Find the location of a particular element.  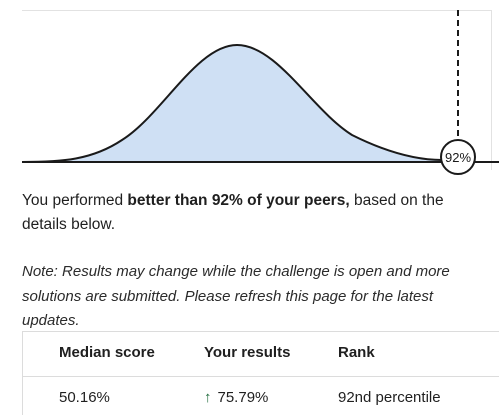

your-results-cell: ↑ 75.79% is located at coordinates (236, 397).